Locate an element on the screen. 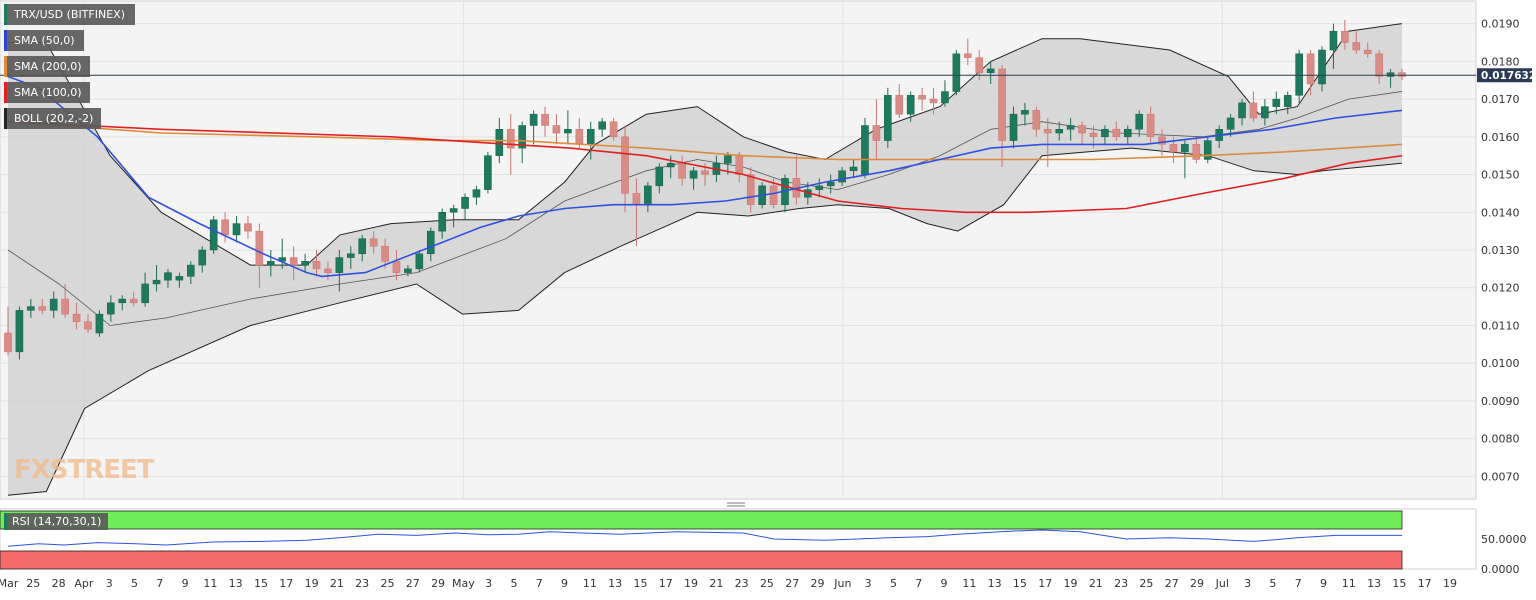 This screenshot has height=600, width=1536. price-tick-label: 0.0140 is located at coordinates (1500, 212).